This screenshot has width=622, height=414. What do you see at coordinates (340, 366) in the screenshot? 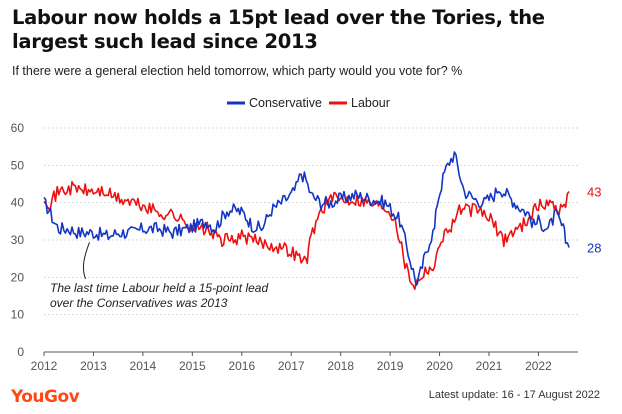
I see `x-tick-label: 2018` at bounding box center [340, 366].